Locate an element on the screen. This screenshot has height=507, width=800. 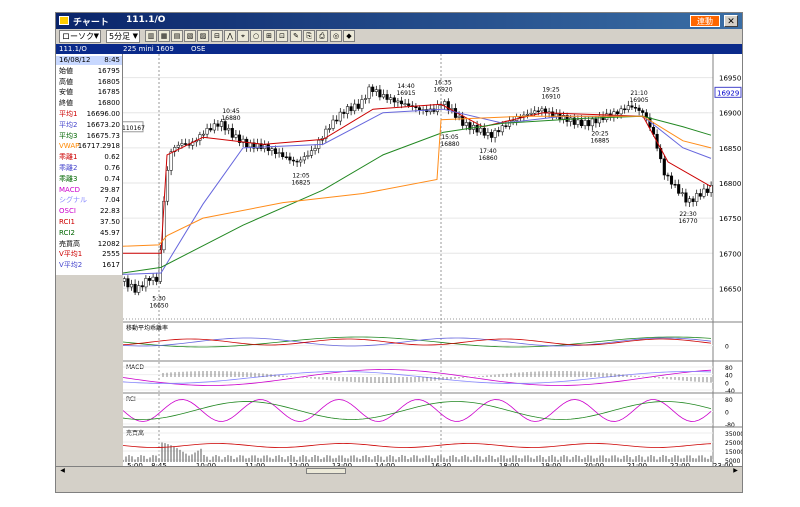
bar-tool-icon: ▨ is located at coordinates (203, 36).